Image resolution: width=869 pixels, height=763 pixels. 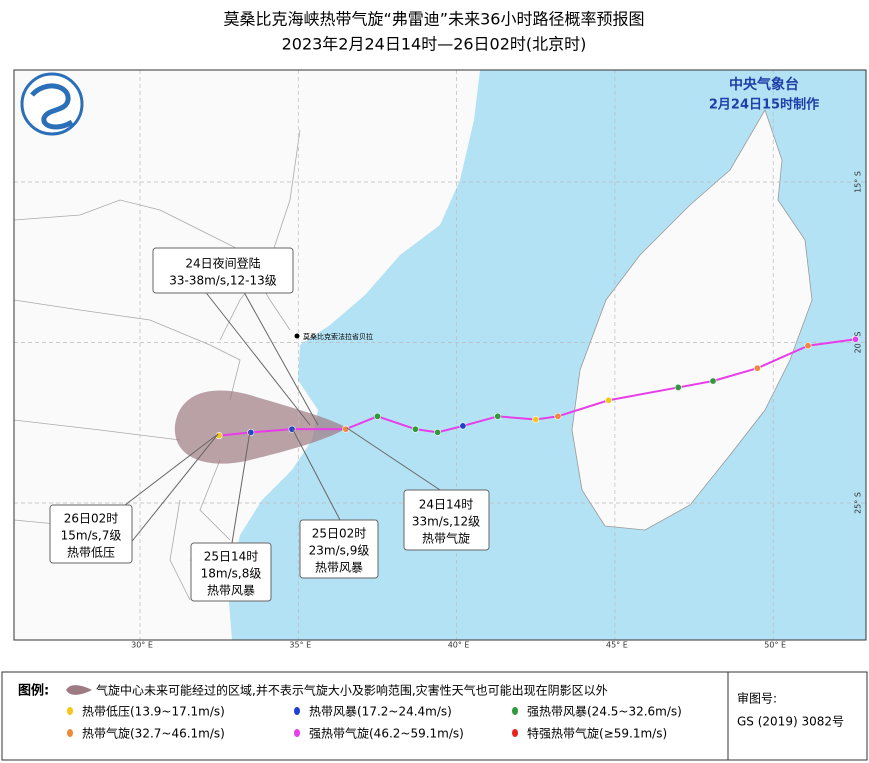 I want to click on lat-label: 15° S, so click(x=858, y=182).